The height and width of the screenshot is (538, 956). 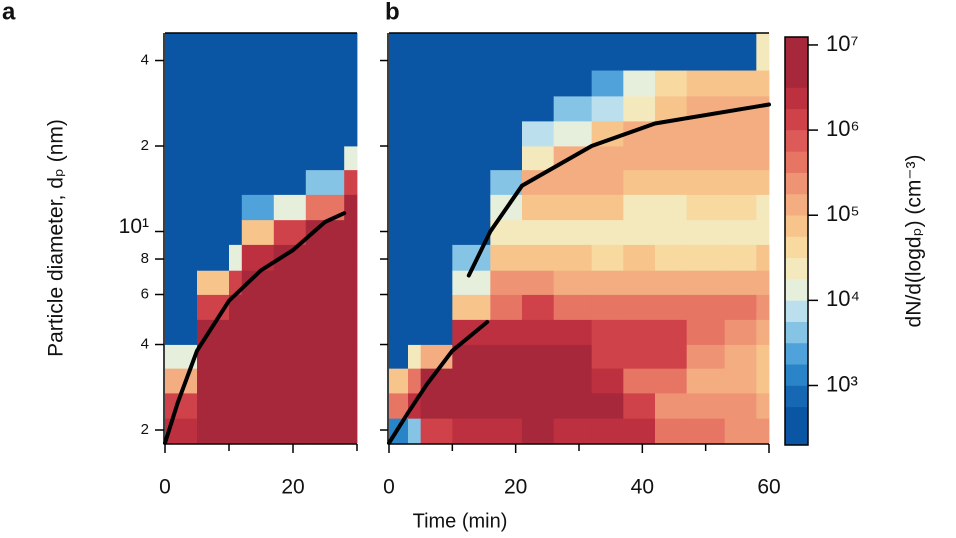 What do you see at coordinates (145, 293) in the screenshot?
I see `y-tick-label: 6` at bounding box center [145, 293].